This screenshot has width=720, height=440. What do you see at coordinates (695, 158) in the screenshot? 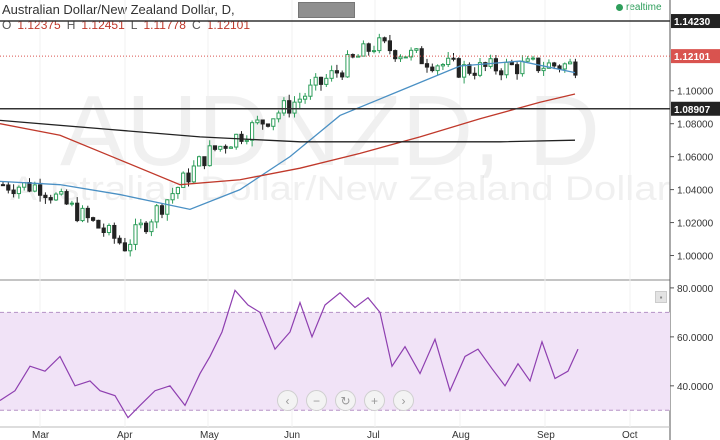
I see `price-tick-label: 1.06000` at bounding box center [695, 158].